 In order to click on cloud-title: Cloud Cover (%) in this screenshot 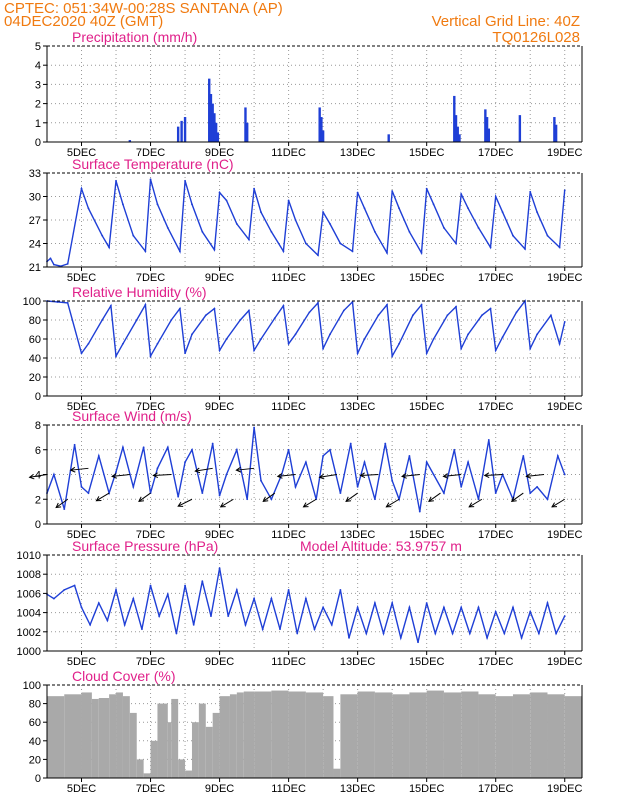, I will do `click(123, 676)`.